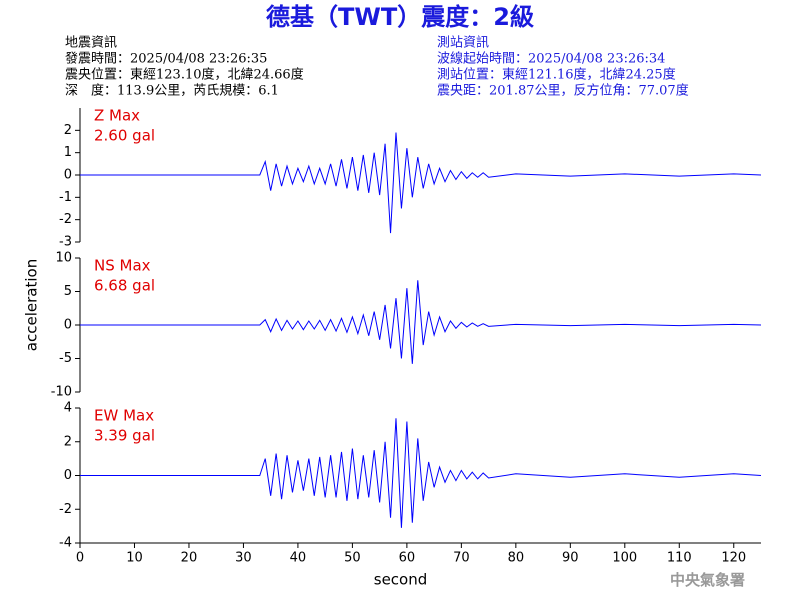 This screenshot has width=800, height=600. What do you see at coordinates (124, 136) in the screenshot?
I see `annotation: 2.60 gal` at bounding box center [124, 136].